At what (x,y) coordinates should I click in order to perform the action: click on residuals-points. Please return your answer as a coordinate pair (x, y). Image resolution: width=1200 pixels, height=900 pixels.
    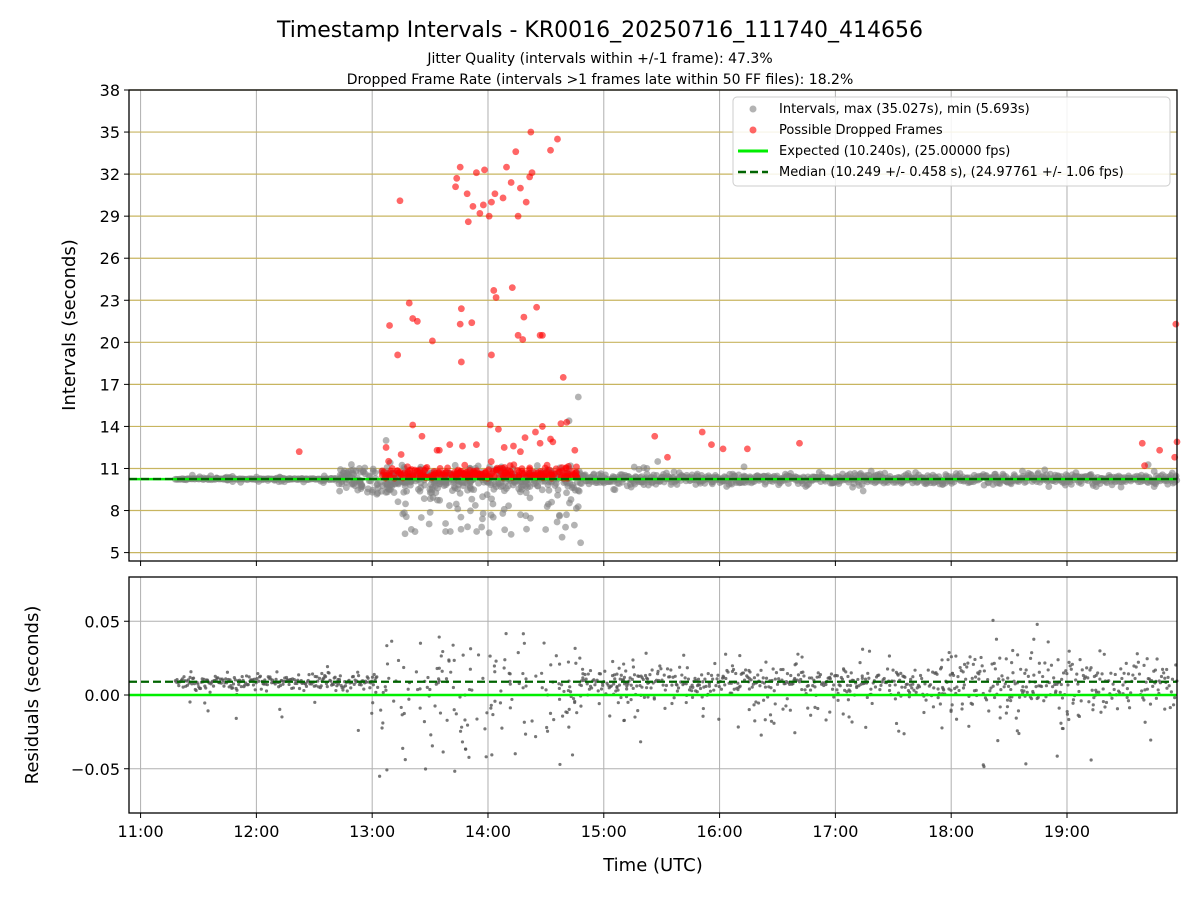
    Looking at the image, I should click on (676, 698).